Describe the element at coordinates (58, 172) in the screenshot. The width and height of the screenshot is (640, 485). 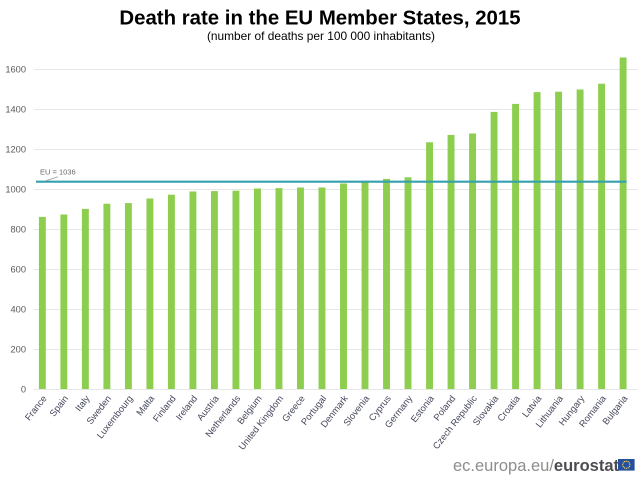
I see `svg-text: EU = 1036` at that location.